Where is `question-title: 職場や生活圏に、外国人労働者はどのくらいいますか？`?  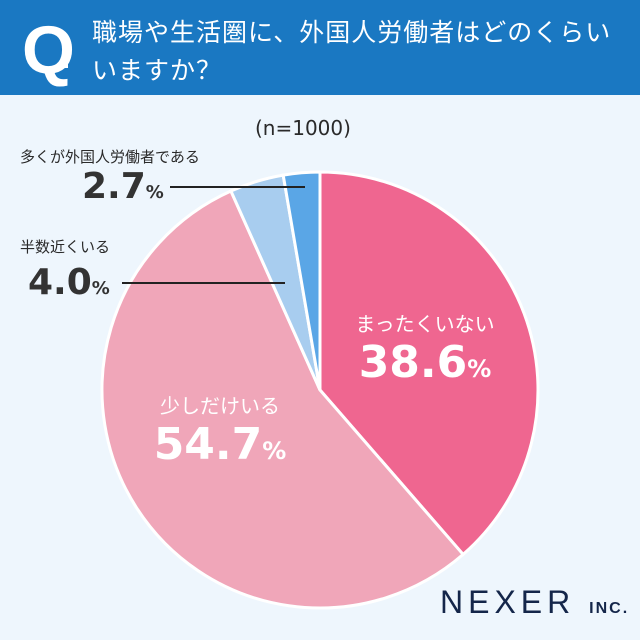
question-title: 職場や生活圏に、外国人労働者はどのくらいいますか？ is located at coordinates (352, 51).